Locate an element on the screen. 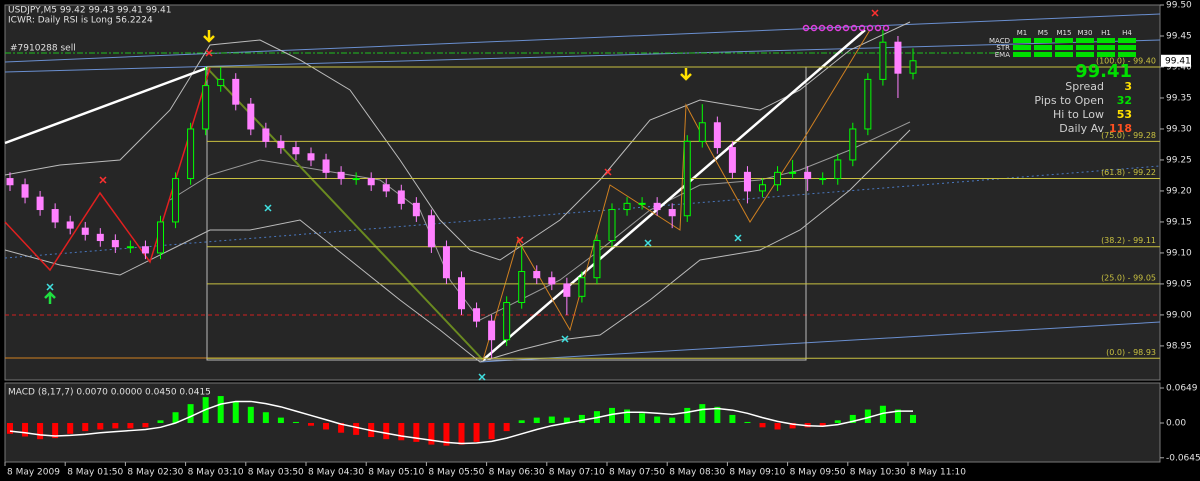 This screenshot has height=481, width=1200. y-tick-label: -0.0645 is located at coordinates (1183, 458).